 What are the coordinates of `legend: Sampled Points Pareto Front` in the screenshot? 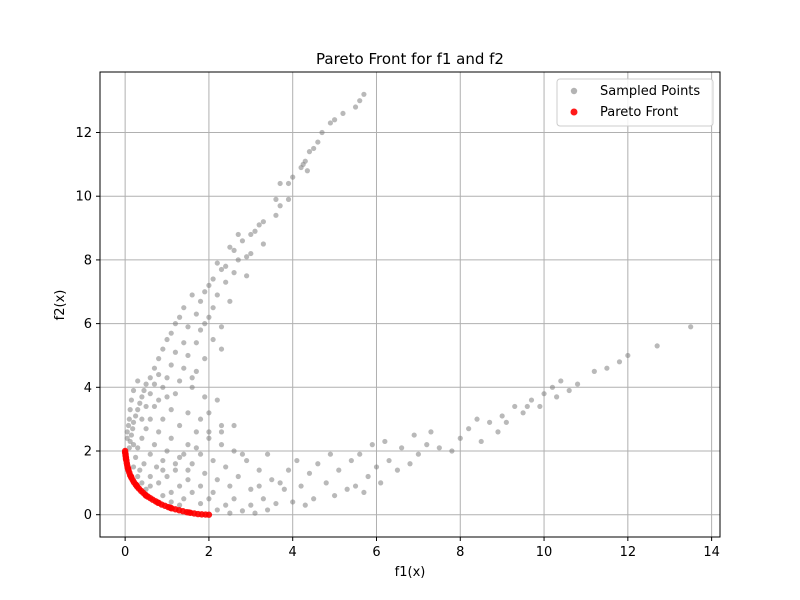 It's located at (635, 102).